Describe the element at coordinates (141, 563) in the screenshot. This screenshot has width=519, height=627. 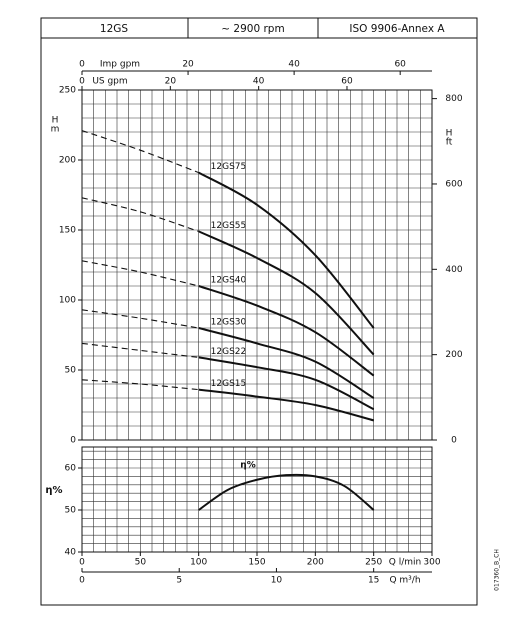
I see `x-tick-label: 50` at that location.